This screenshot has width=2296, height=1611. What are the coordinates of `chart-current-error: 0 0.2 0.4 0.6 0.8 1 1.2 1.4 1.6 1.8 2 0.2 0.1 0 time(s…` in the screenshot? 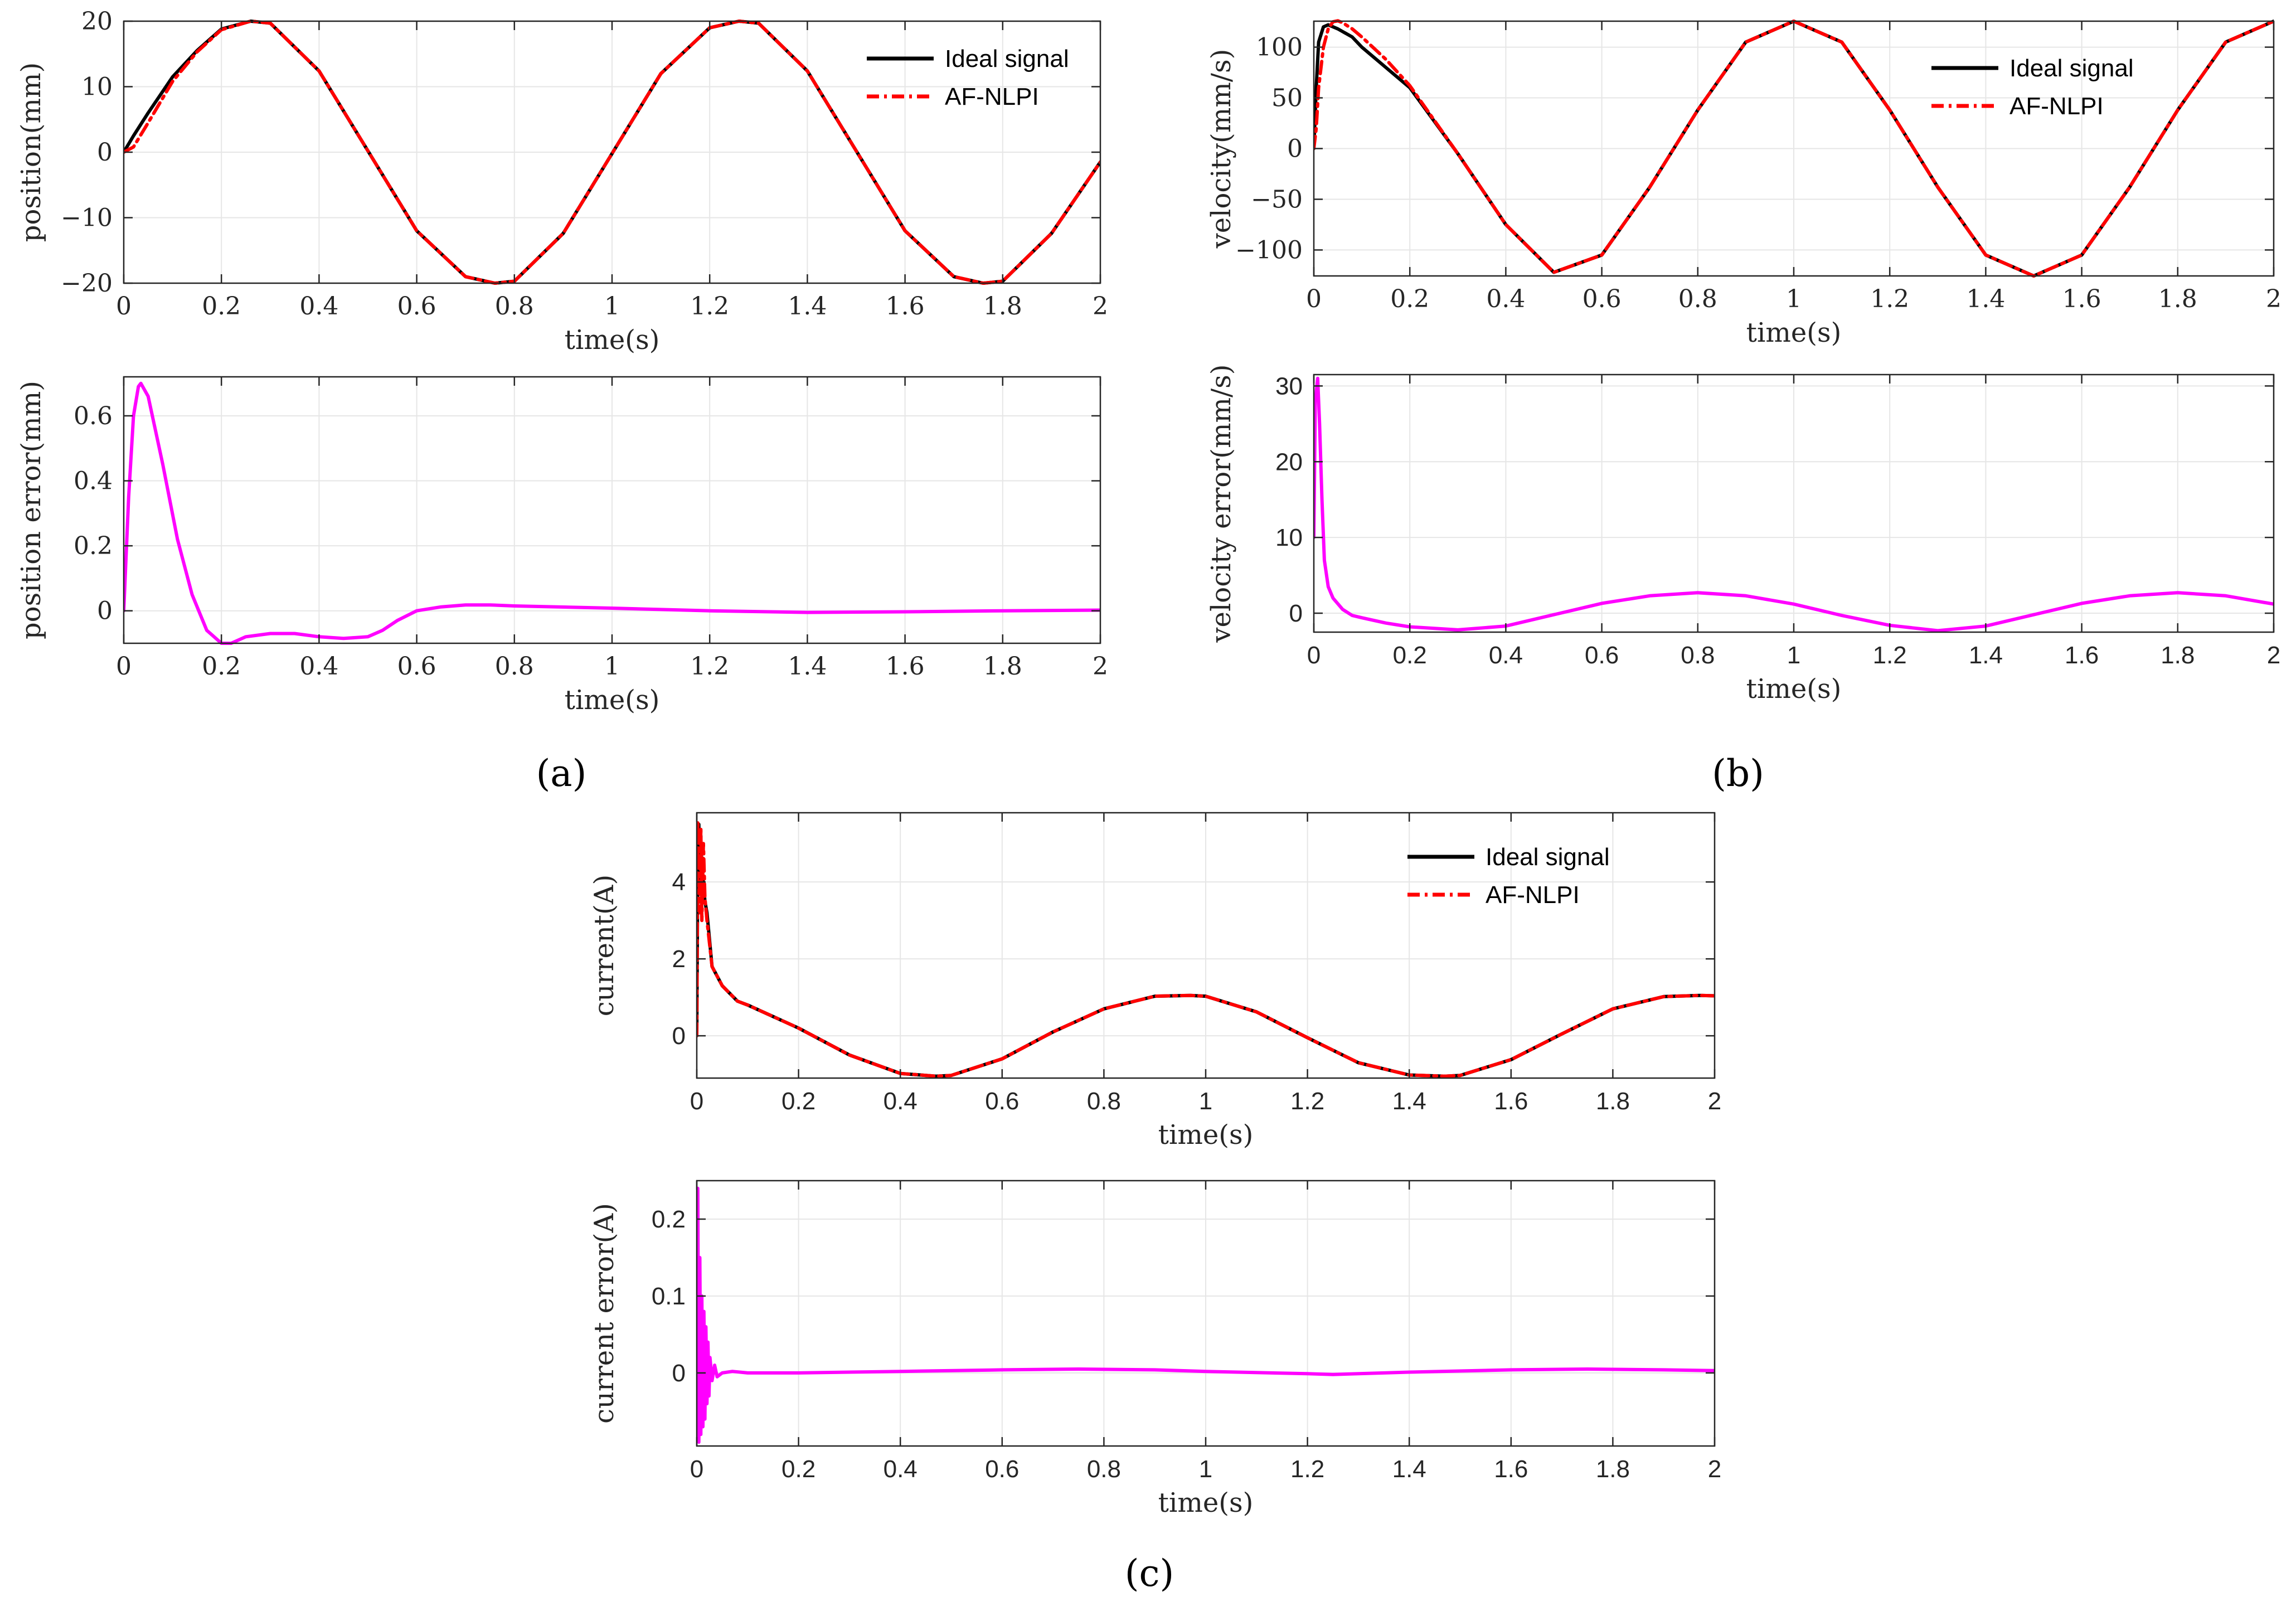 It's located at (1155, 1349).